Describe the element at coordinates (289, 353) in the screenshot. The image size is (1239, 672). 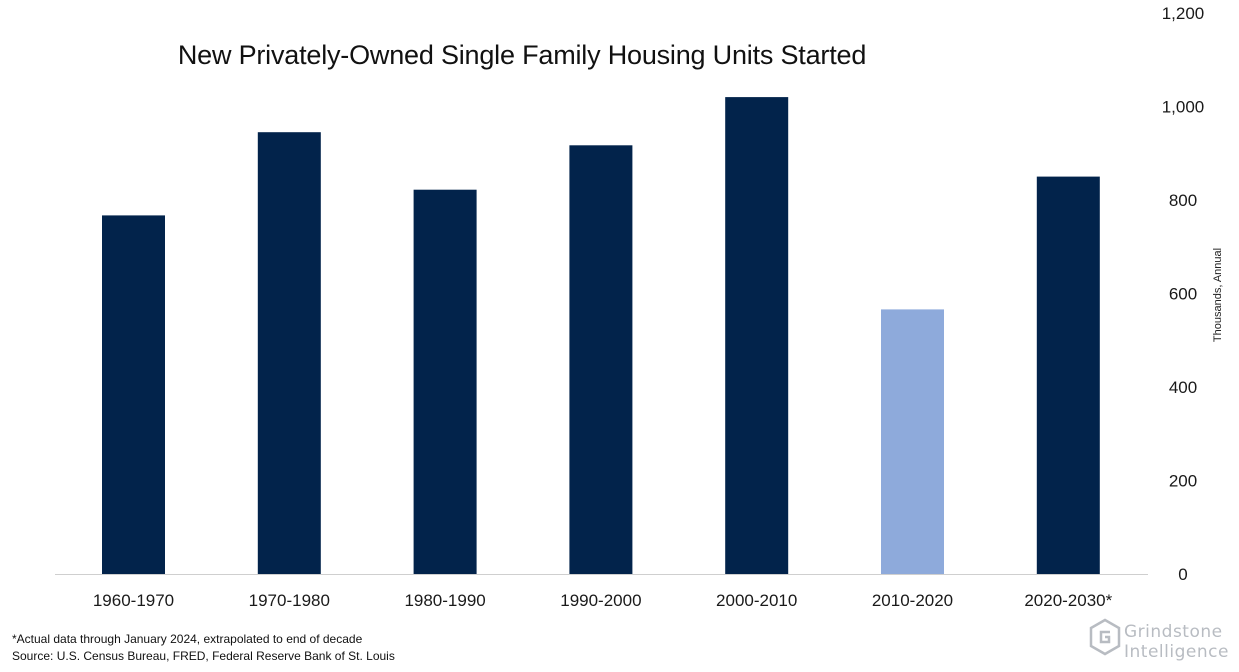
I see `bar-1970-1980` at that location.